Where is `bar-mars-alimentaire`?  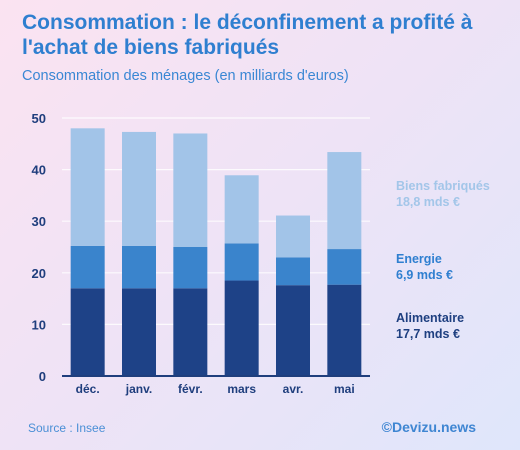 bar-mars-alimentaire is located at coordinates (241, 328).